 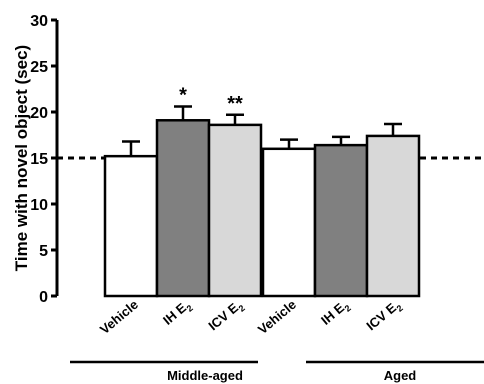 I want to click on y-tick-label: 0, so click(x=43, y=297).